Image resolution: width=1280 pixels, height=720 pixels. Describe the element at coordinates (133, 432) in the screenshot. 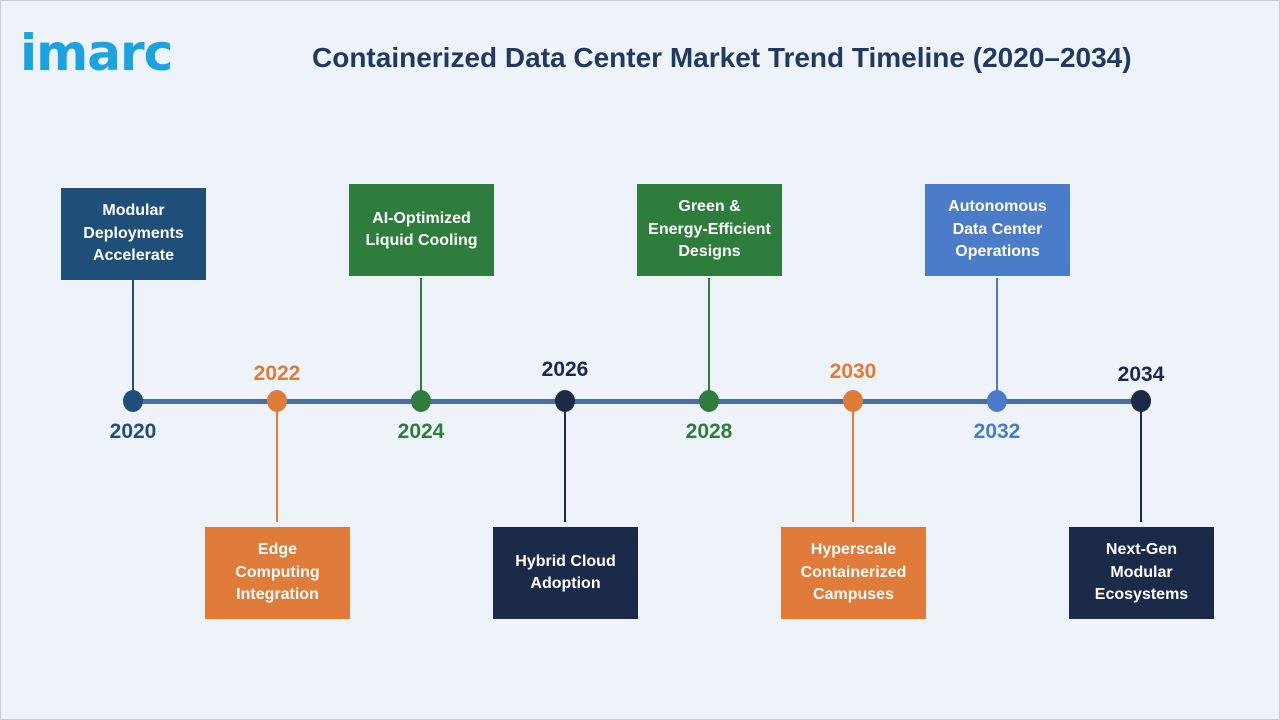

I see `timeline-year-label: 2020` at that location.